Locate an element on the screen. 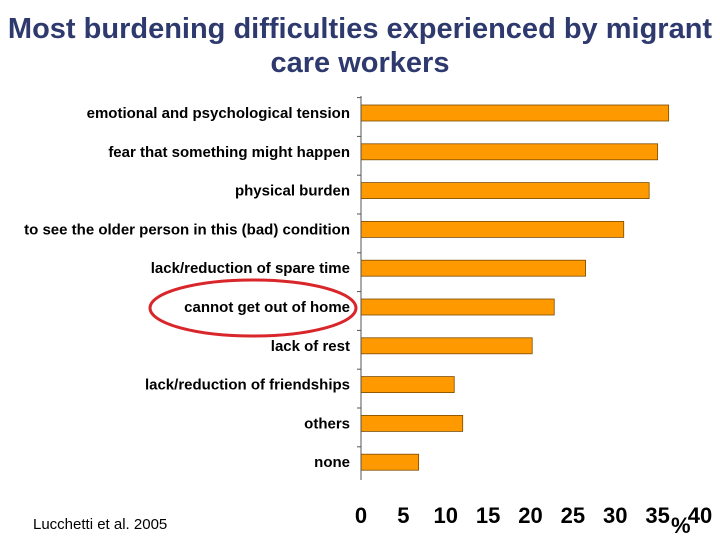 The width and height of the screenshot is (720, 540). x-tick-label: 40 is located at coordinates (700, 515).